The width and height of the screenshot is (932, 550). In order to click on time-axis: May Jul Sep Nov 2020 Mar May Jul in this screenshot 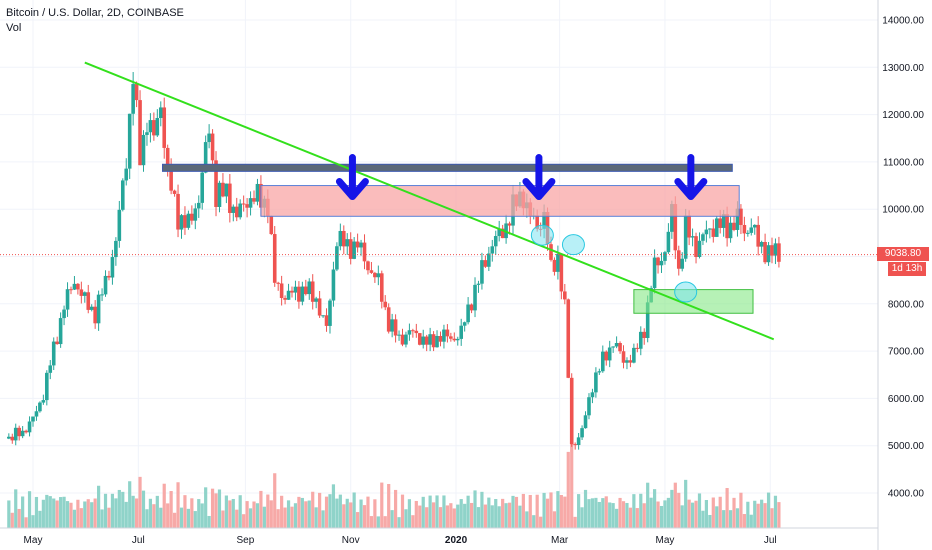, I will do `click(439, 536)`.